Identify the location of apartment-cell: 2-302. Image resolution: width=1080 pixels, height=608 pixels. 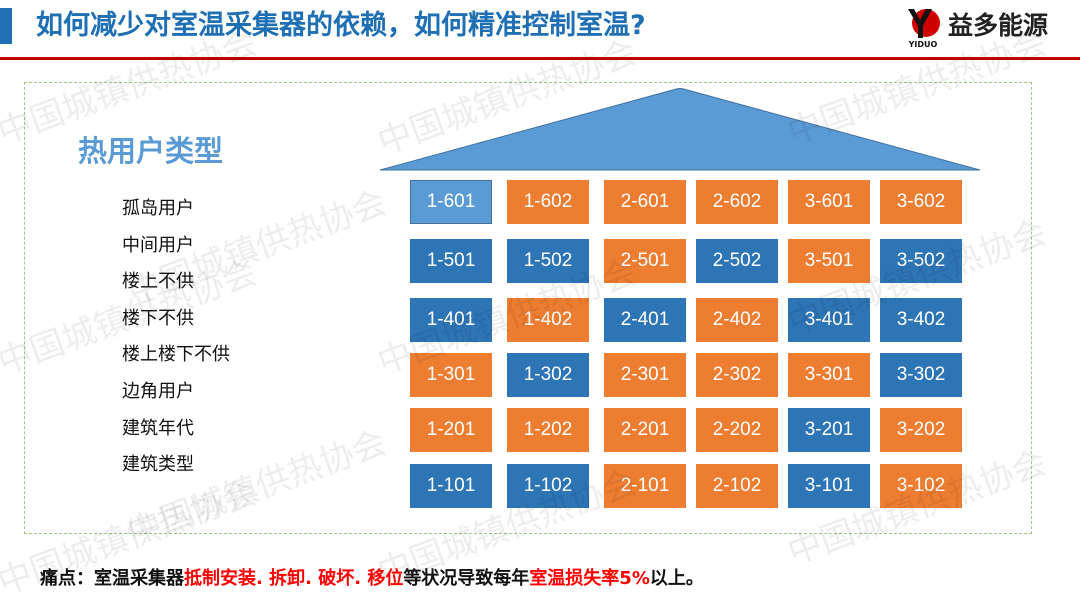
(737, 375).